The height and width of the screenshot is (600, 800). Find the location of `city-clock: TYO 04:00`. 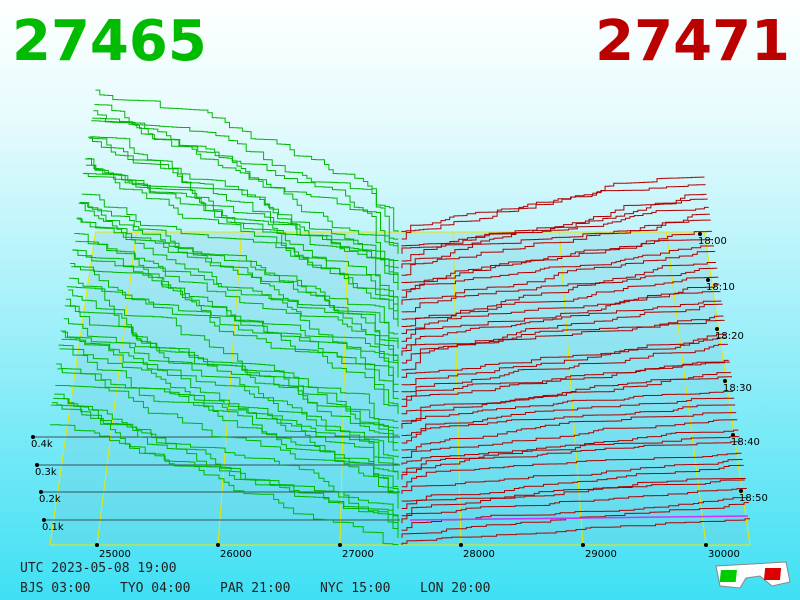

city-clock: TYO 04:00 is located at coordinates (155, 588).